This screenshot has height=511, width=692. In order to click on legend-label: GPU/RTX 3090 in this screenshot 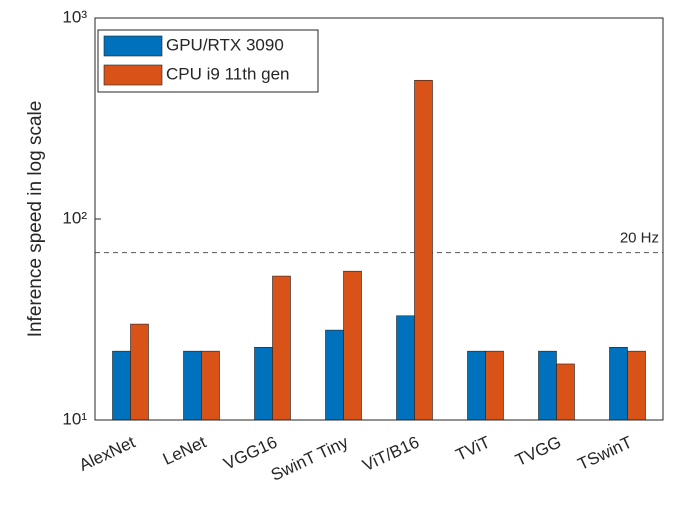, I will do `click(225, 44)`.